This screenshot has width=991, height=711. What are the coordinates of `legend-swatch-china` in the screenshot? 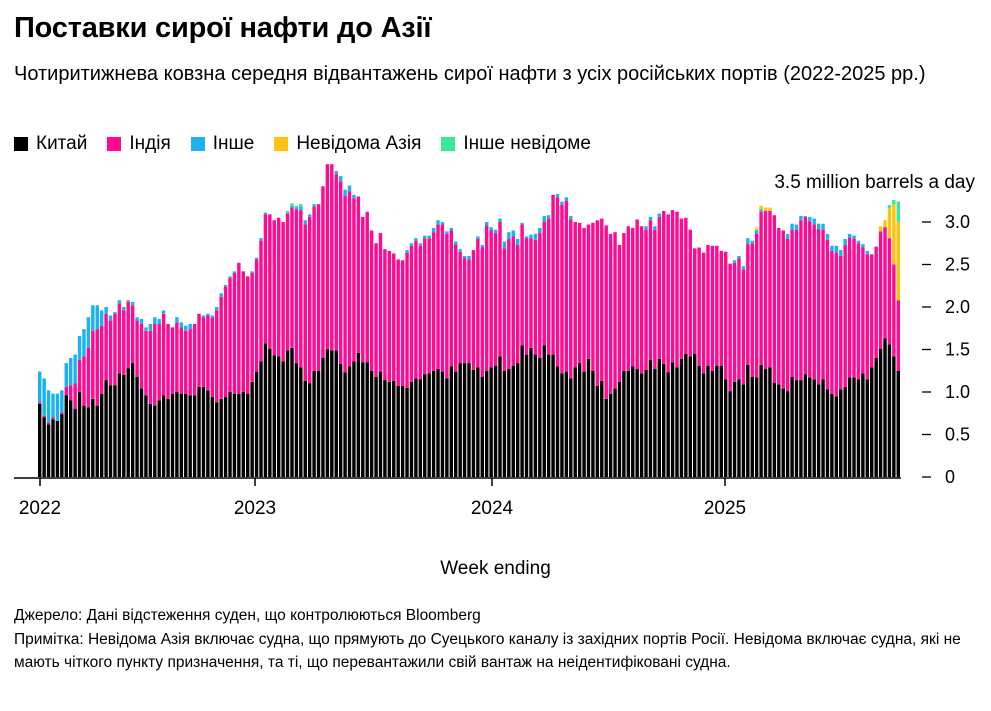 It's located at (21, 144).